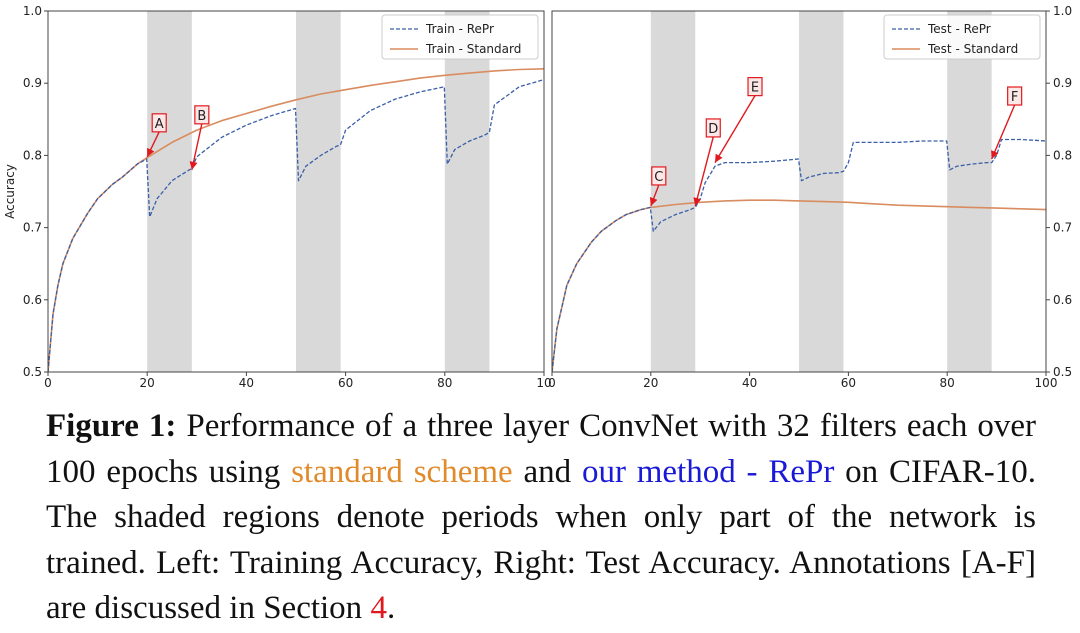 The height and width of the screenshot is (633, 1080). Describe the element at coordinates (473, 49) in the screenshot. I see `legend-entry: Train - Standard` at that location.